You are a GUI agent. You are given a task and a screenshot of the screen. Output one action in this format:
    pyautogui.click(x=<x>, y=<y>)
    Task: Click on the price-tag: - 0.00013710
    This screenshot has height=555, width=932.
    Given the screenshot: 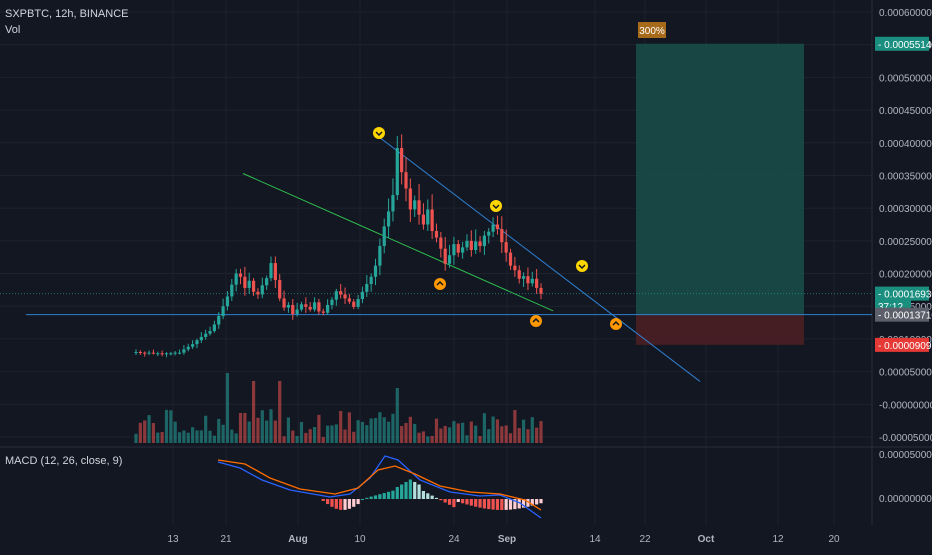 What is the action you would take?
    pyautogui.click(x=903, y=314)
    